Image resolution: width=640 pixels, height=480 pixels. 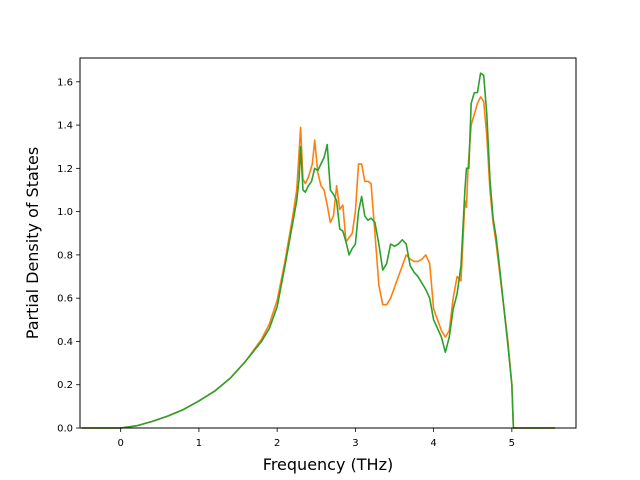 What do you see at coordinates (277, 443) in the screenshot?
I see `x-tick-label: 2` at bounding box center [277, 443].